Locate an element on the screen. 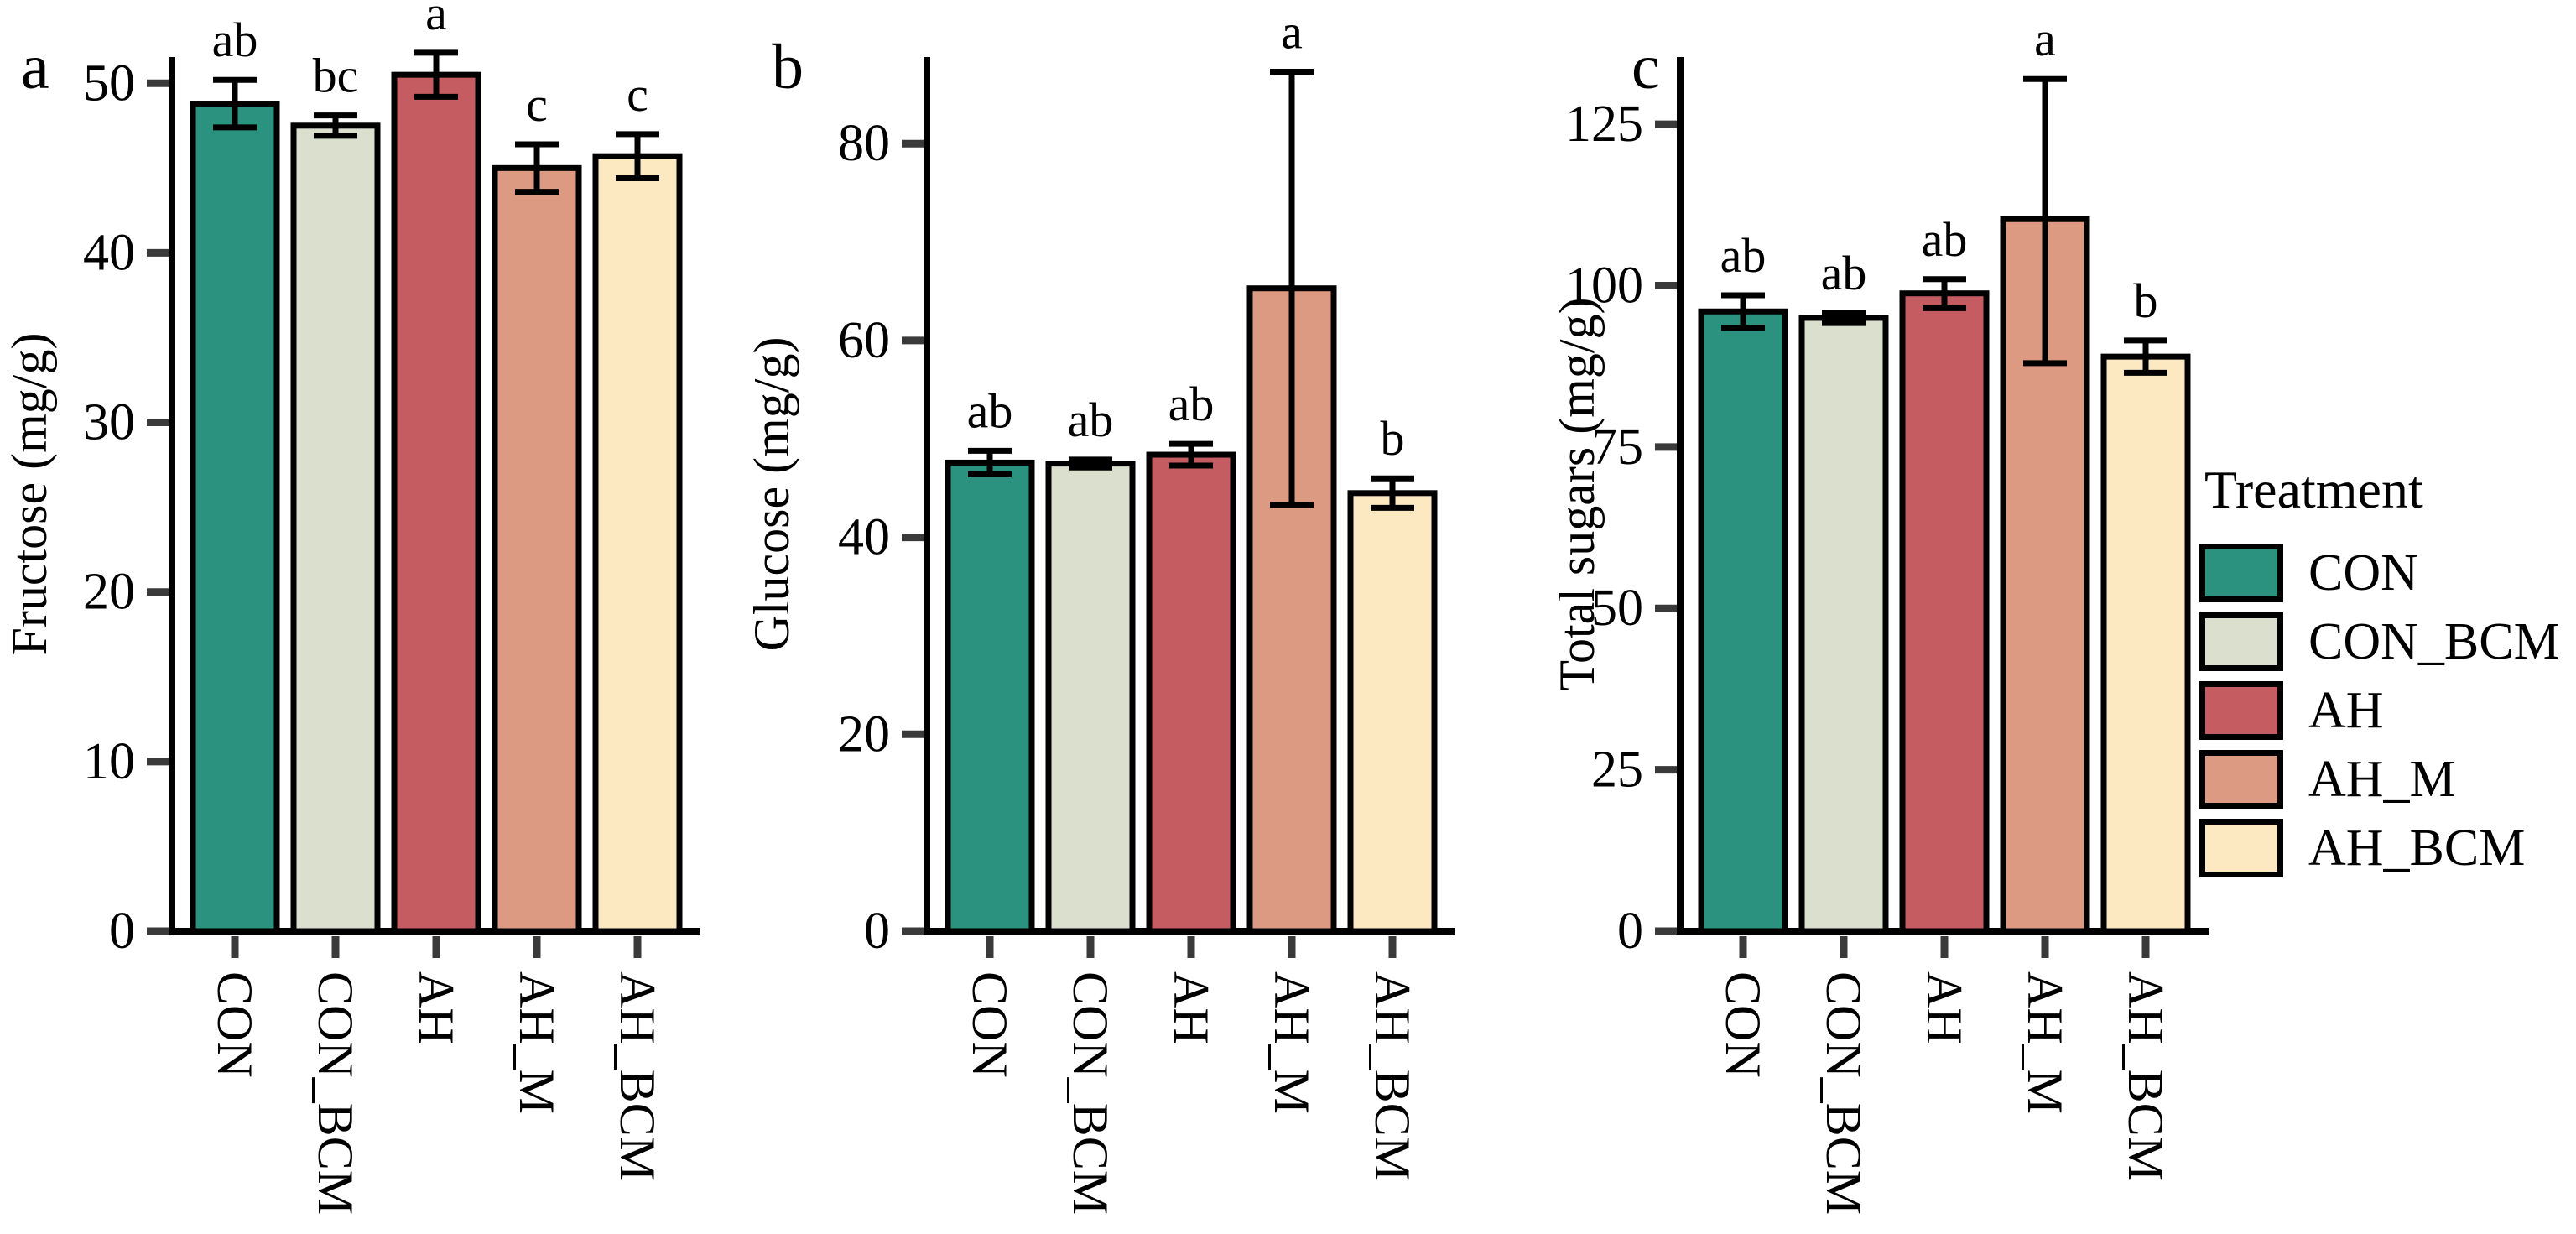  sig-letter-a-AH_M: c is located at coordinates (537, 104).